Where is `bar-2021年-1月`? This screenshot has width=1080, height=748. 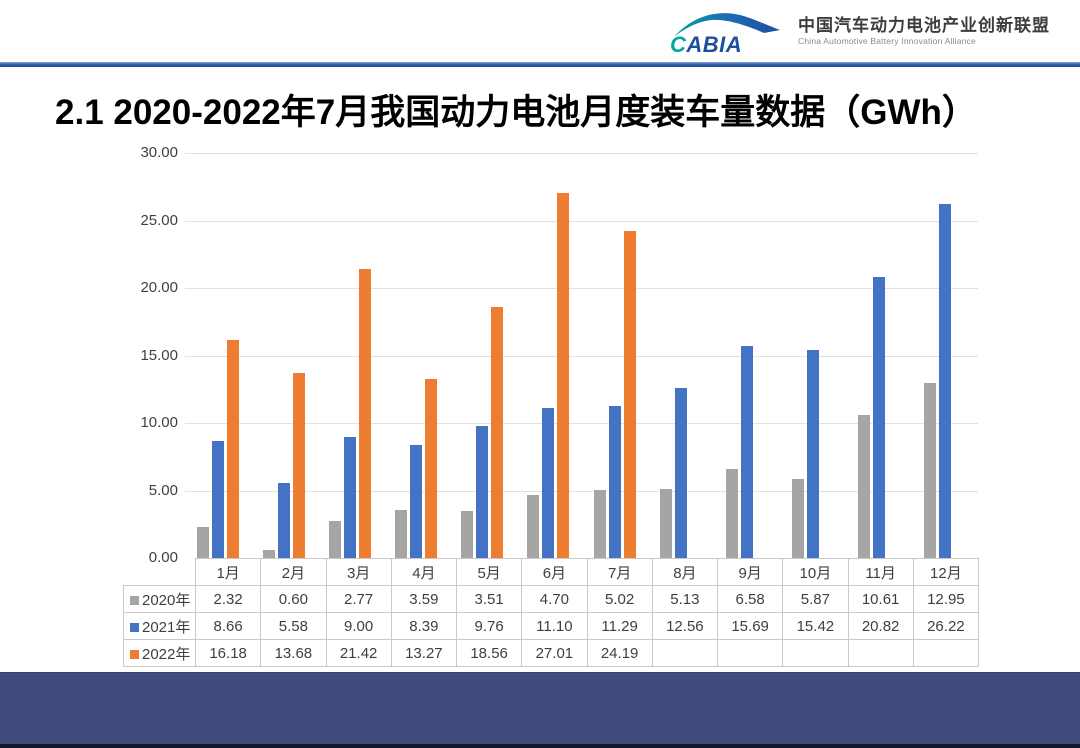 bar-2021年-1月 is located at coordinates (218, 499).